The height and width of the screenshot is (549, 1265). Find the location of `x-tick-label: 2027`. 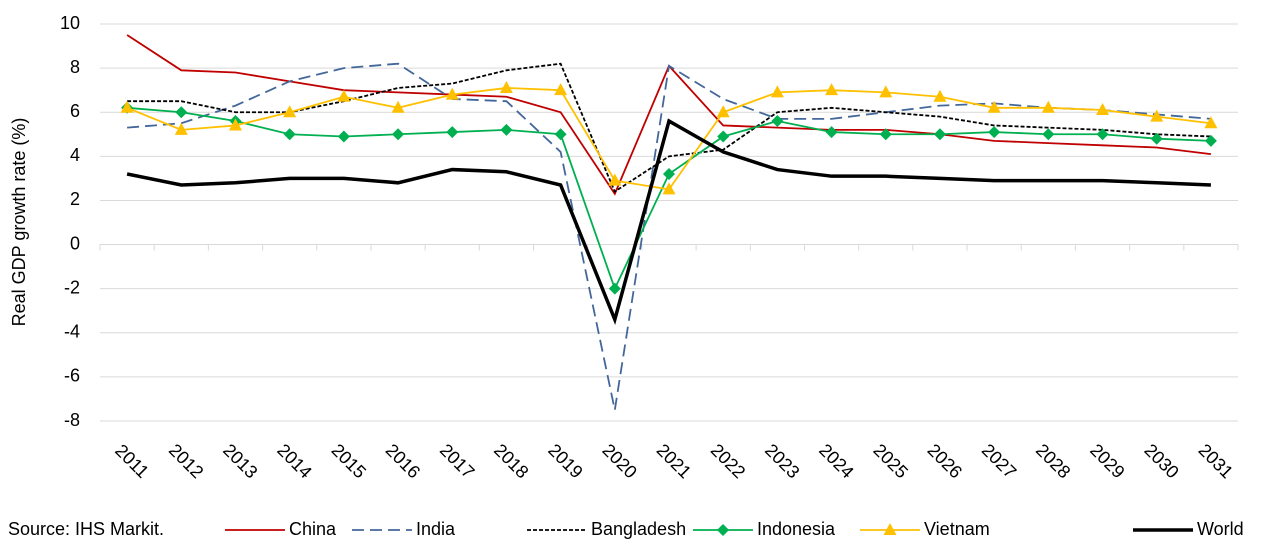

x-tick-label: 2027 is located at coordinates (999, 461).